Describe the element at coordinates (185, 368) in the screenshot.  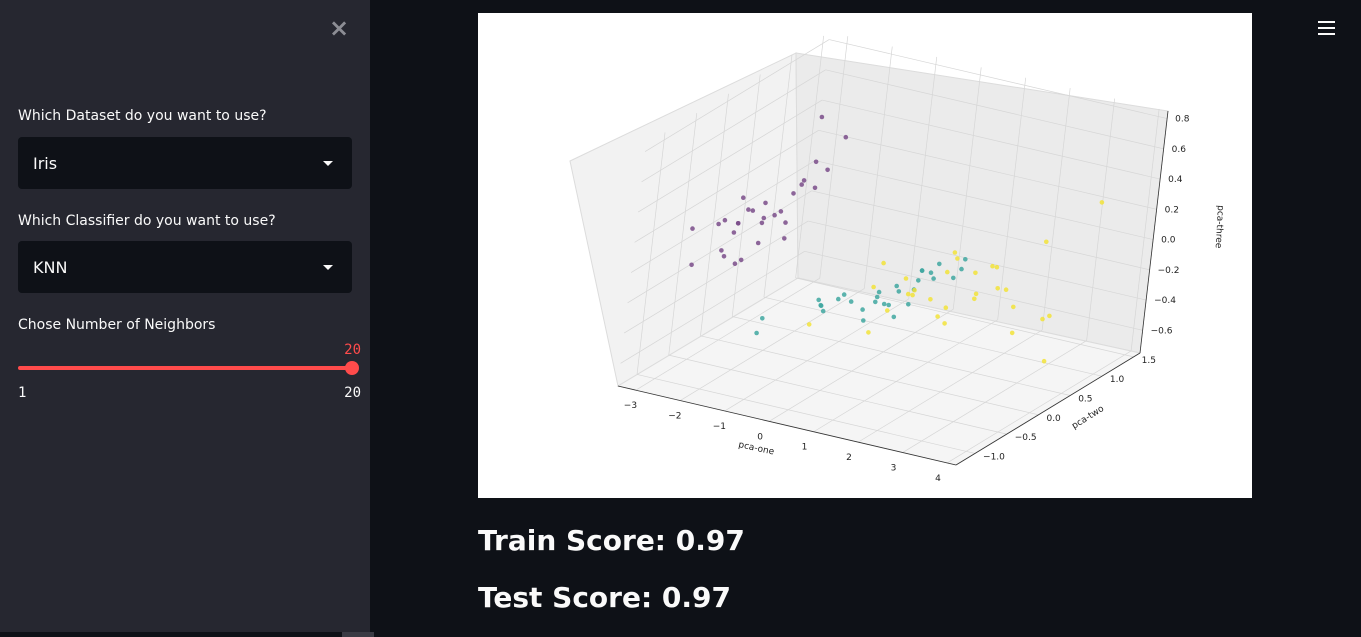
I see `neighbors-slider-track` at that location.